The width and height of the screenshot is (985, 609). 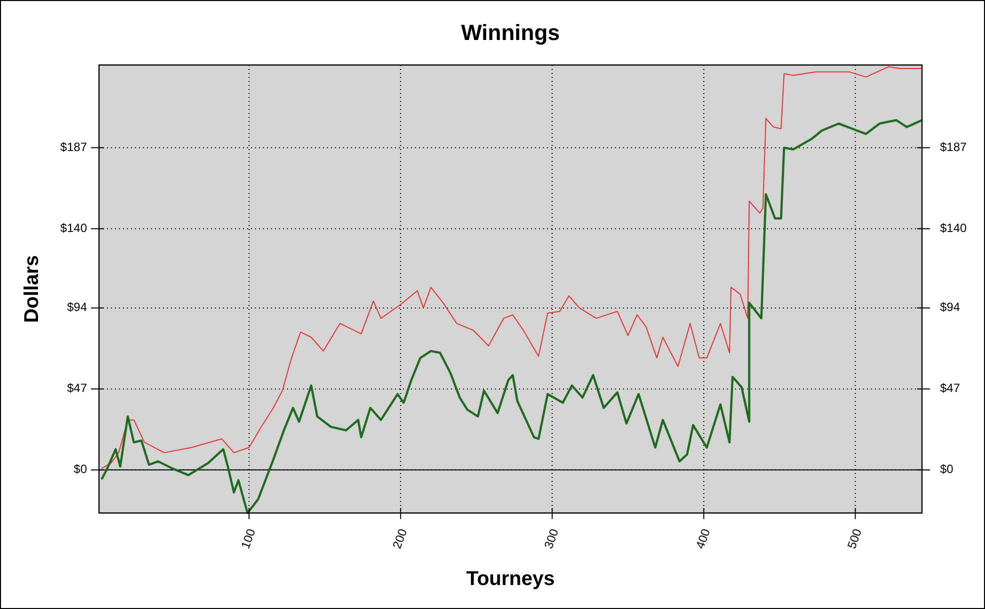 What do you see at coordinates (947, 469) in the screenshot?
I see `y2-tick-label: $0` at bounding box center [947, 469].